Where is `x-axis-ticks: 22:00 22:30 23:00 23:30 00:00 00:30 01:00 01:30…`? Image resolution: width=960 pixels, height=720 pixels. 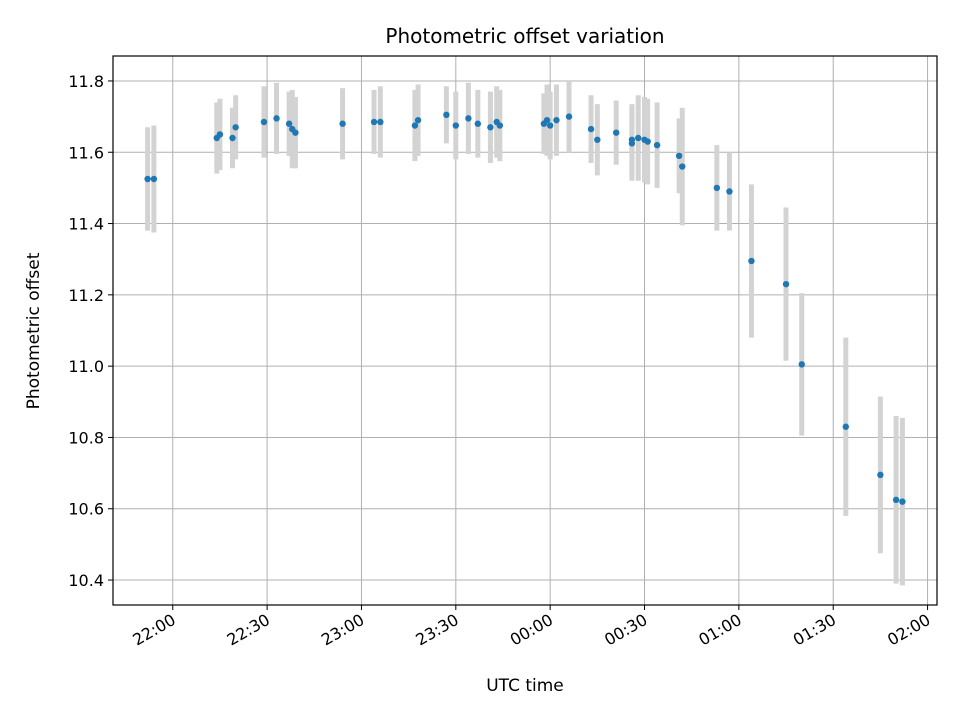 x-axis-ticks: 22:00 22:30 23:00 23:30 00:00 00:30 01:00 01:30… is located at coordinates (531, 627).